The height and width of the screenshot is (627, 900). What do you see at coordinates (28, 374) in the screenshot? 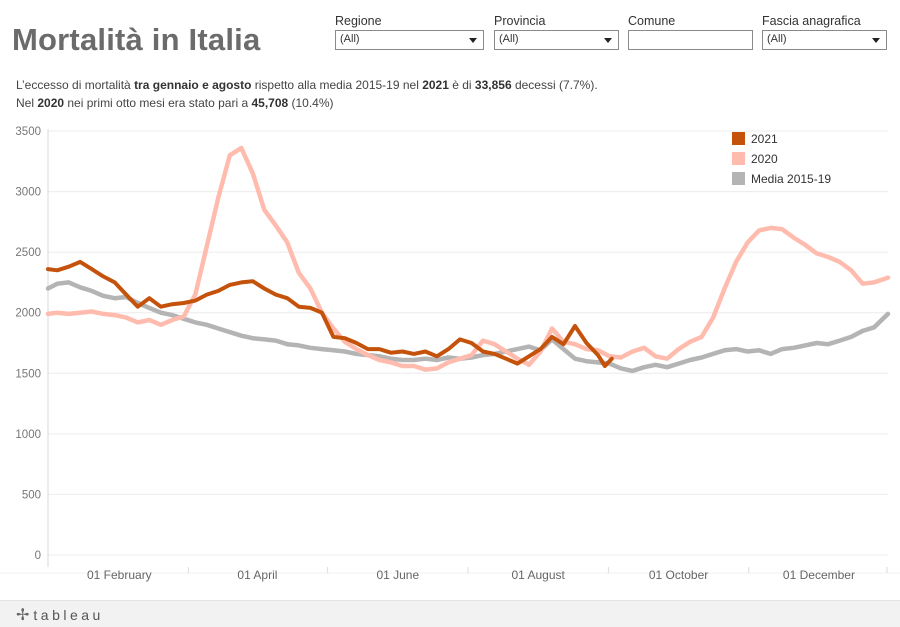
I see `y-tick-label: 1500` at bounding box center [28, 374].